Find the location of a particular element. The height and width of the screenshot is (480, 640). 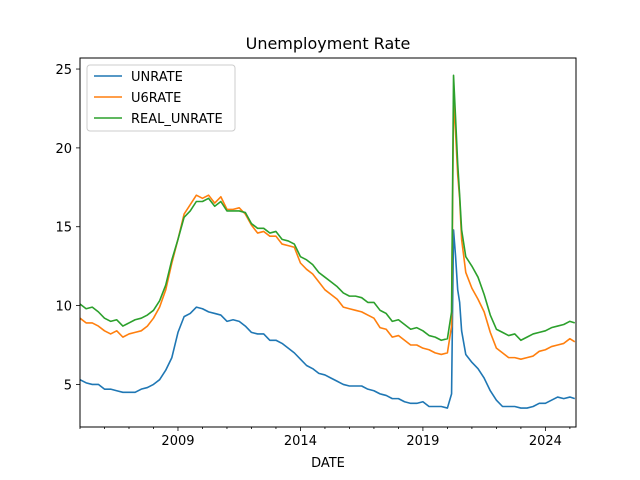

x-tick-label: 2009 is located at coordinates (177, 441).